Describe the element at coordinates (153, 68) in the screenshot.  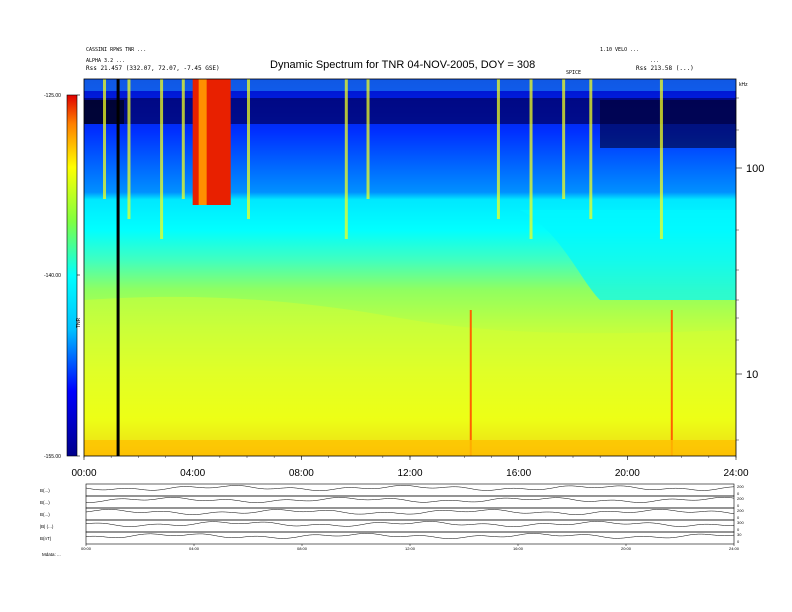
I see `header-left-line-3: Rss 21.457 (332.07, 72.07, -7.45 GSE)` at that location.